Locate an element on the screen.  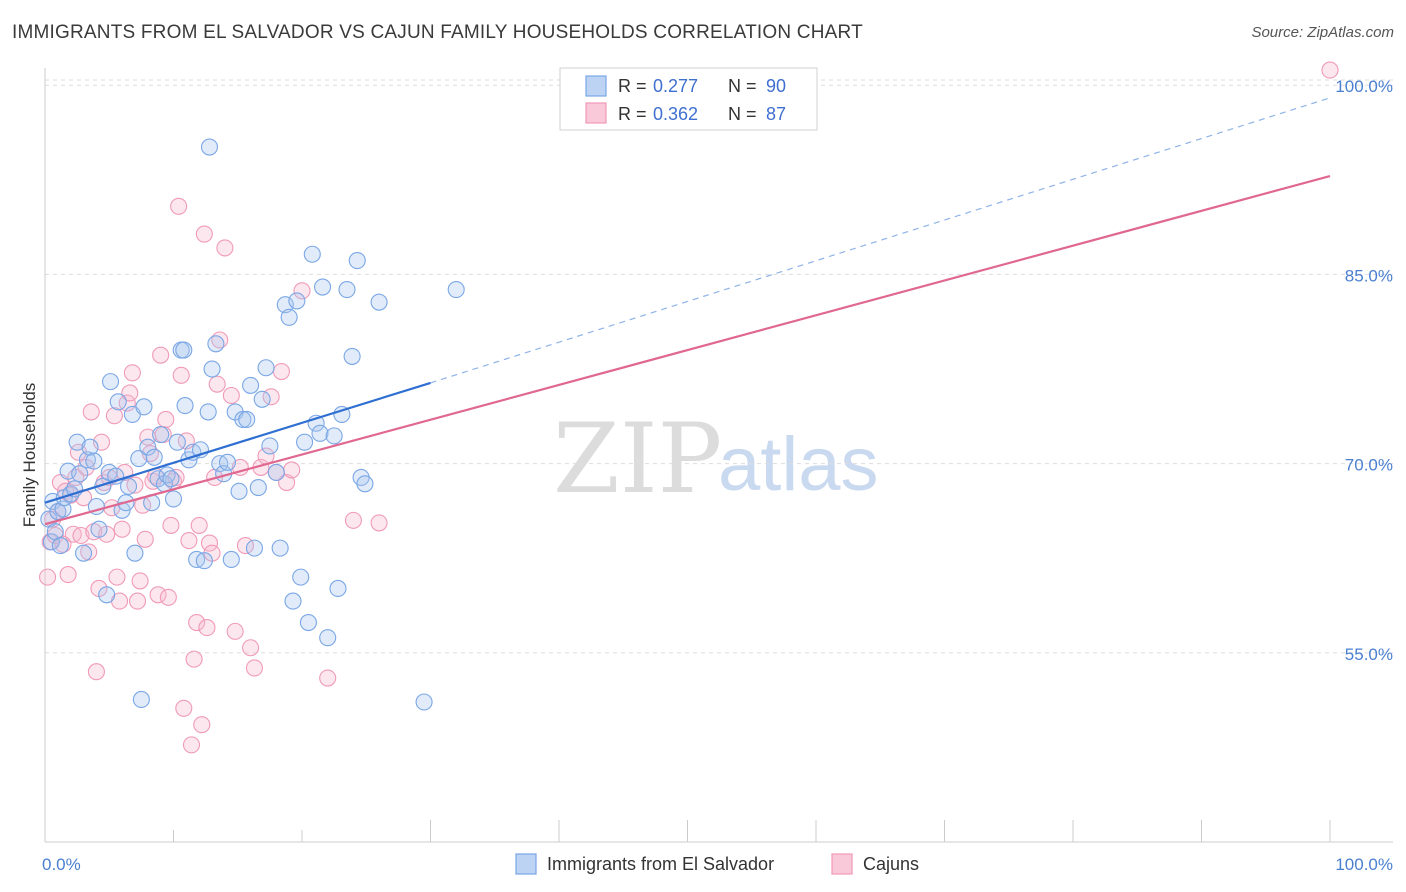
legend-r-value-2: 0.362 is located at coordinates (675, 114).